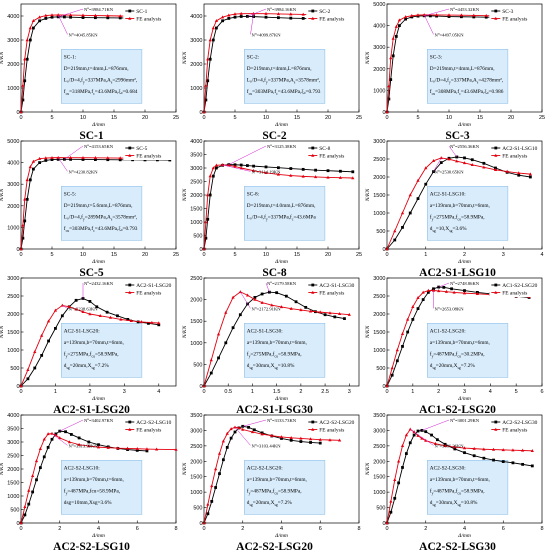 The image size is (550, 553). Describe the element at coordinates (328, 255) in the screenshot. I see `x-tick-label: 20` at that location.